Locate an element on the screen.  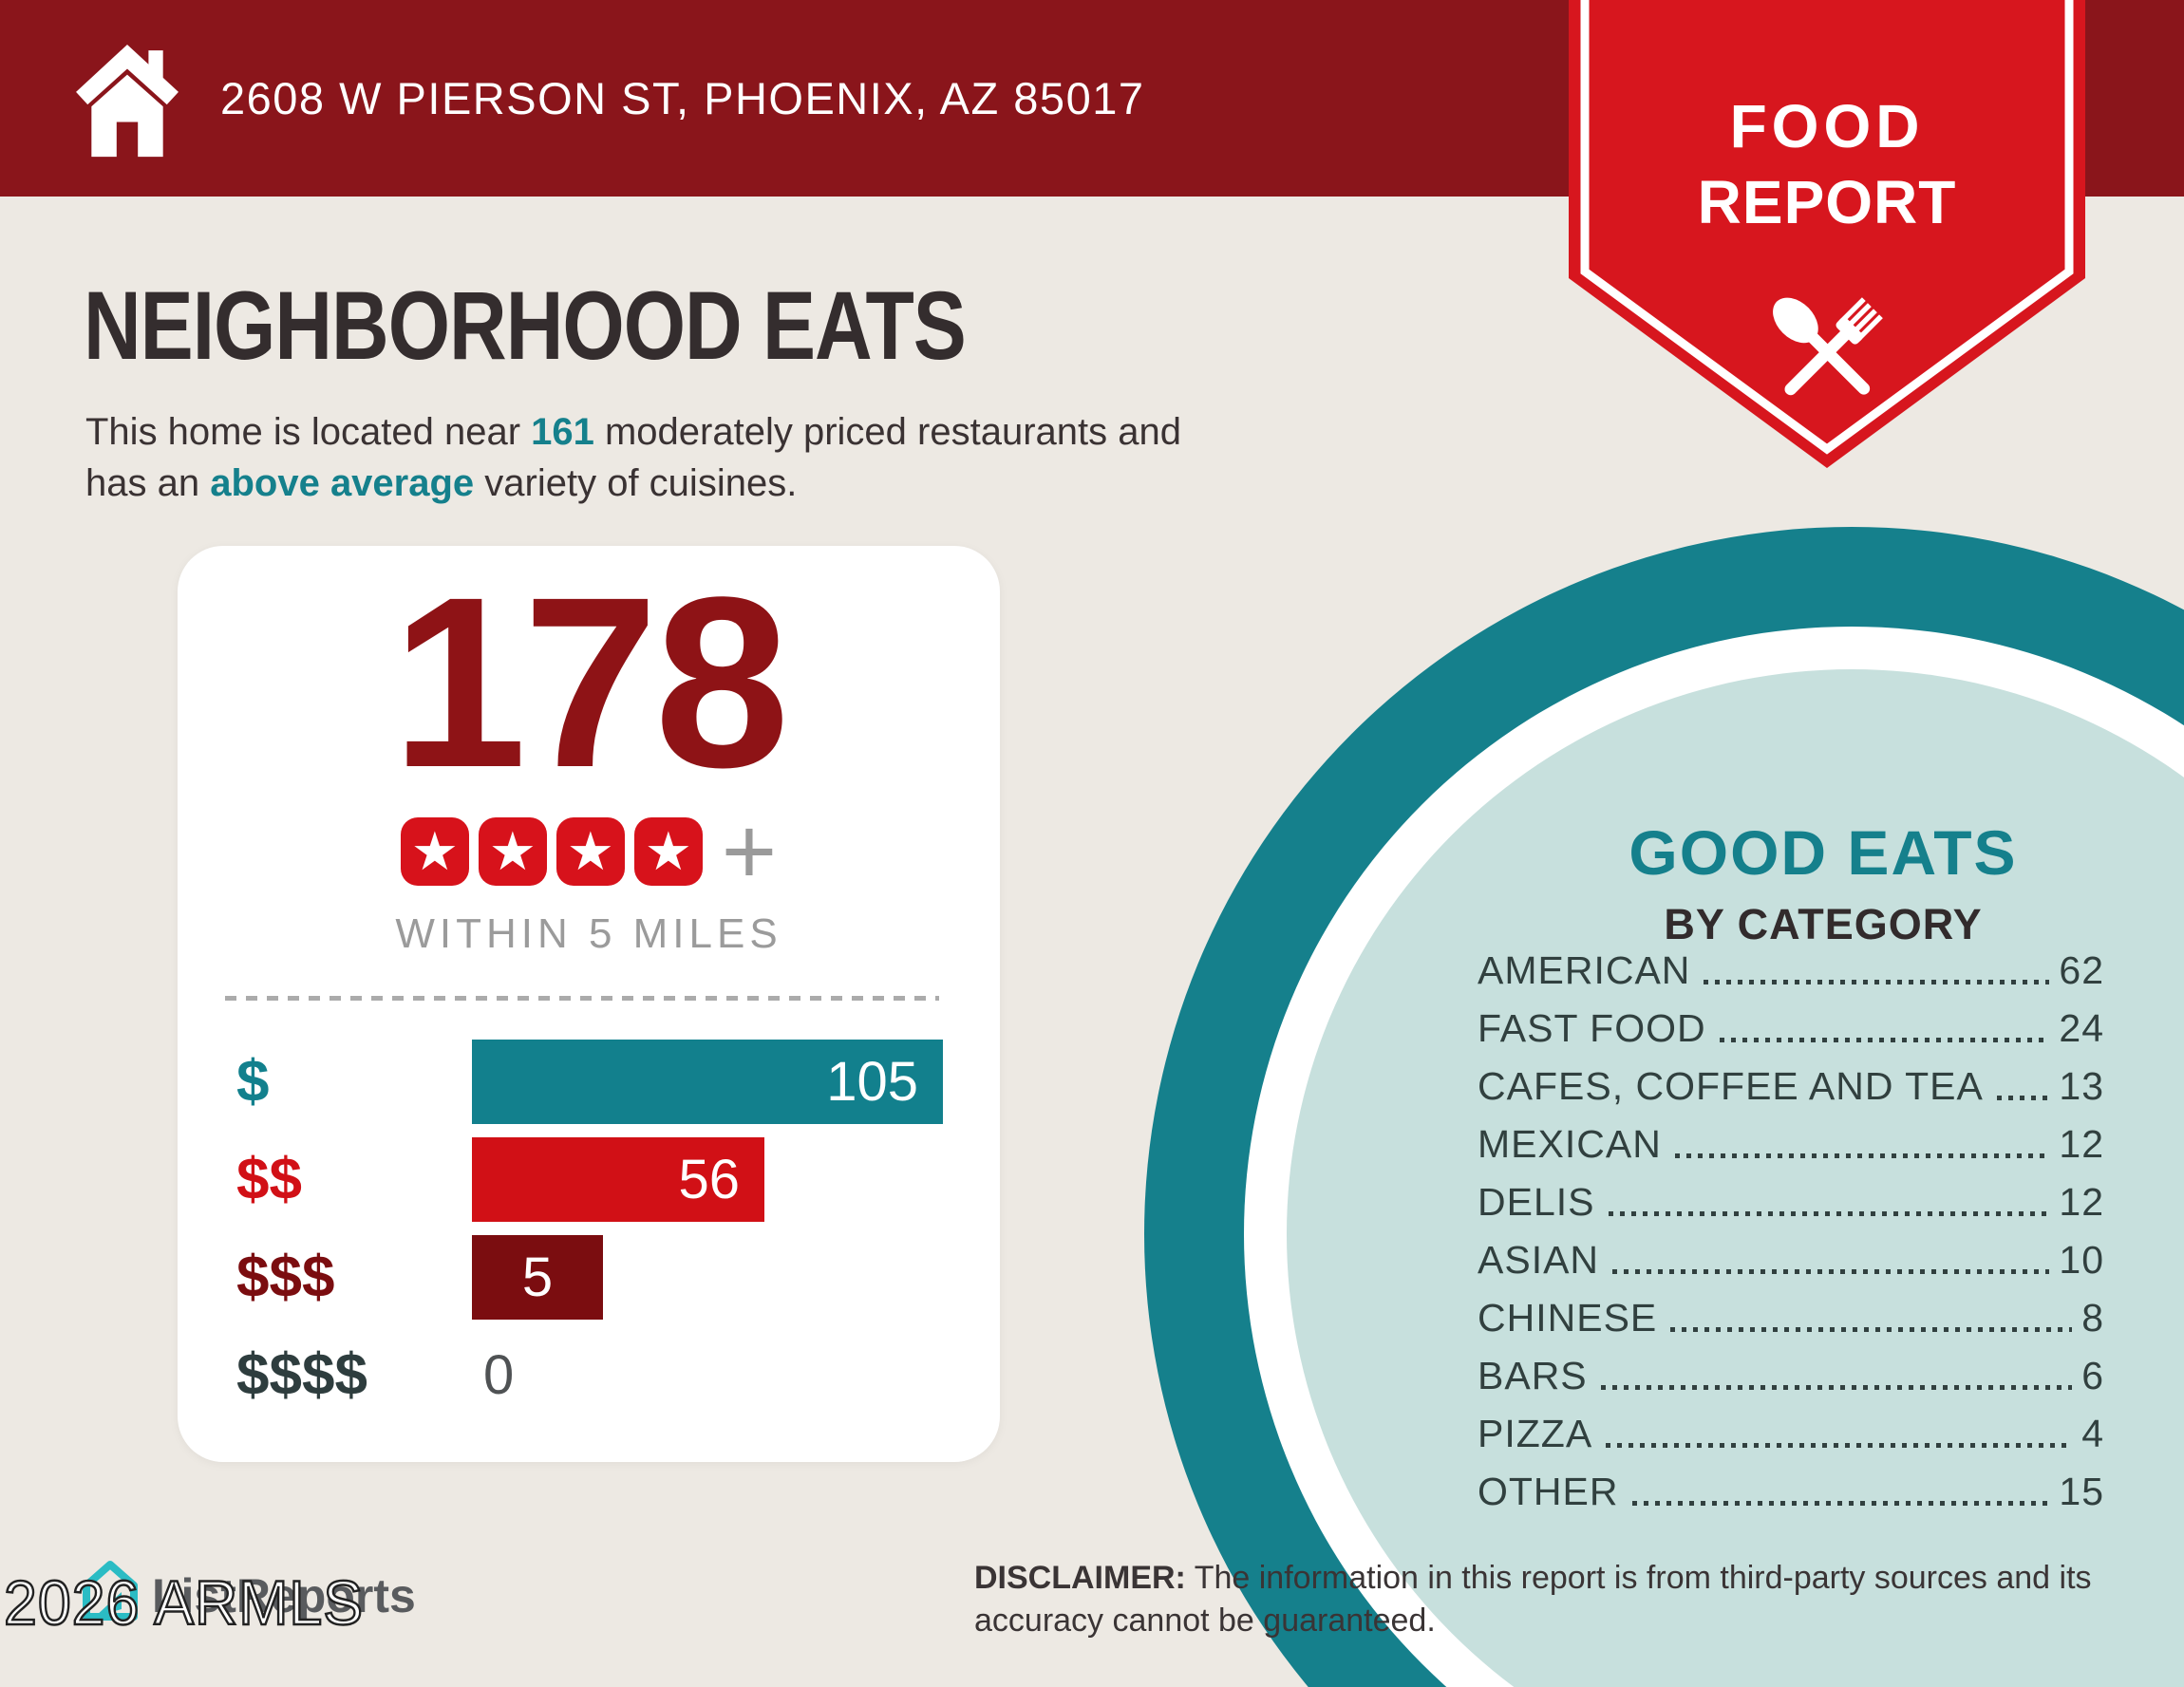
price-row: $$ 56 is located at coordinates (591, 1179).